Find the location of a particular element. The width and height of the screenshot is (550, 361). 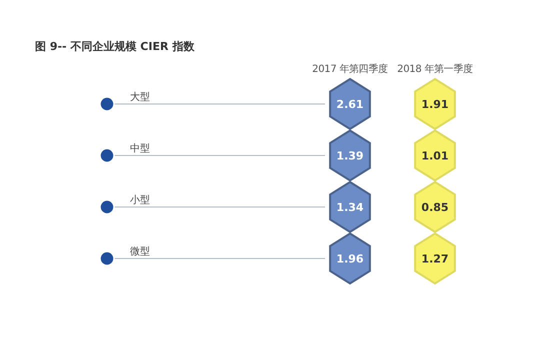

data-label: 2.61 is located at coordinates (350, 104).